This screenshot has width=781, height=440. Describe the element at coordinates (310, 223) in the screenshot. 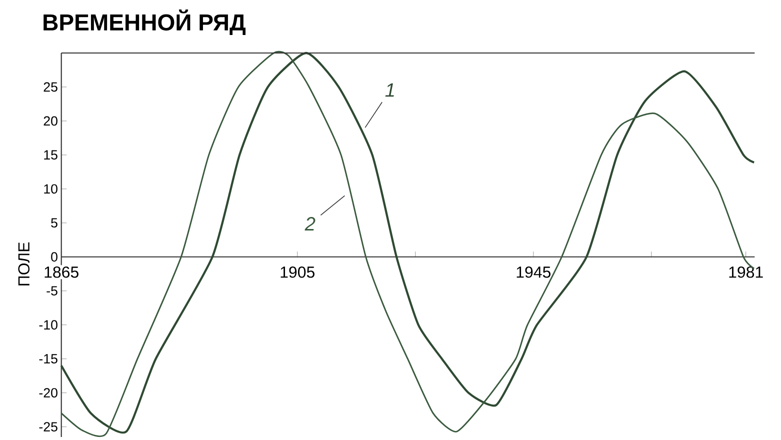

I see `text: 2` at that location.